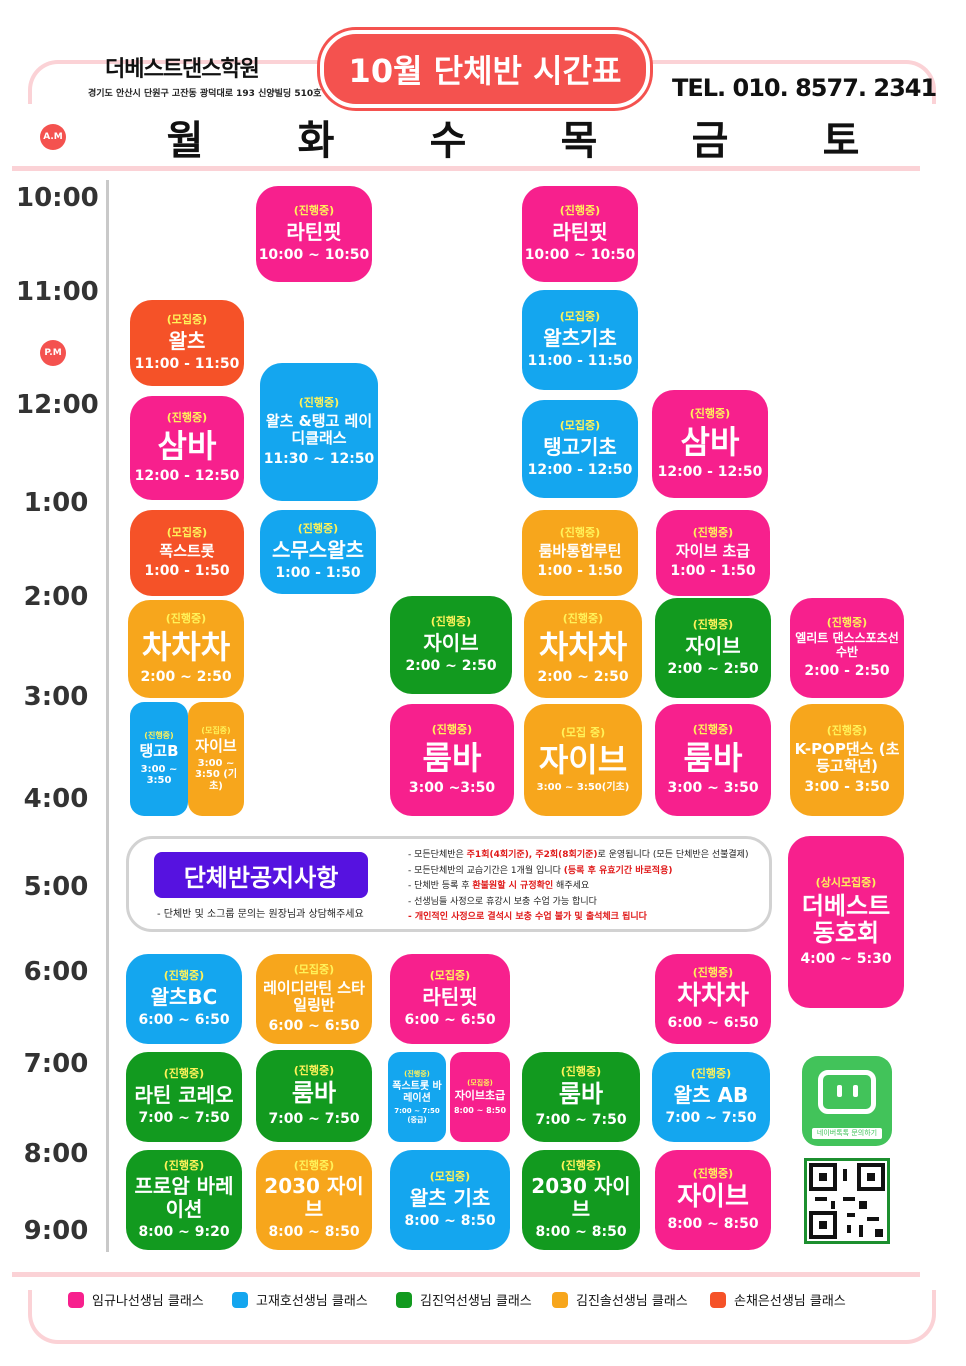  I want to click on class-box: (모집중) 자이브초급 8:00 ~ 8:50, so click(480, 1097).